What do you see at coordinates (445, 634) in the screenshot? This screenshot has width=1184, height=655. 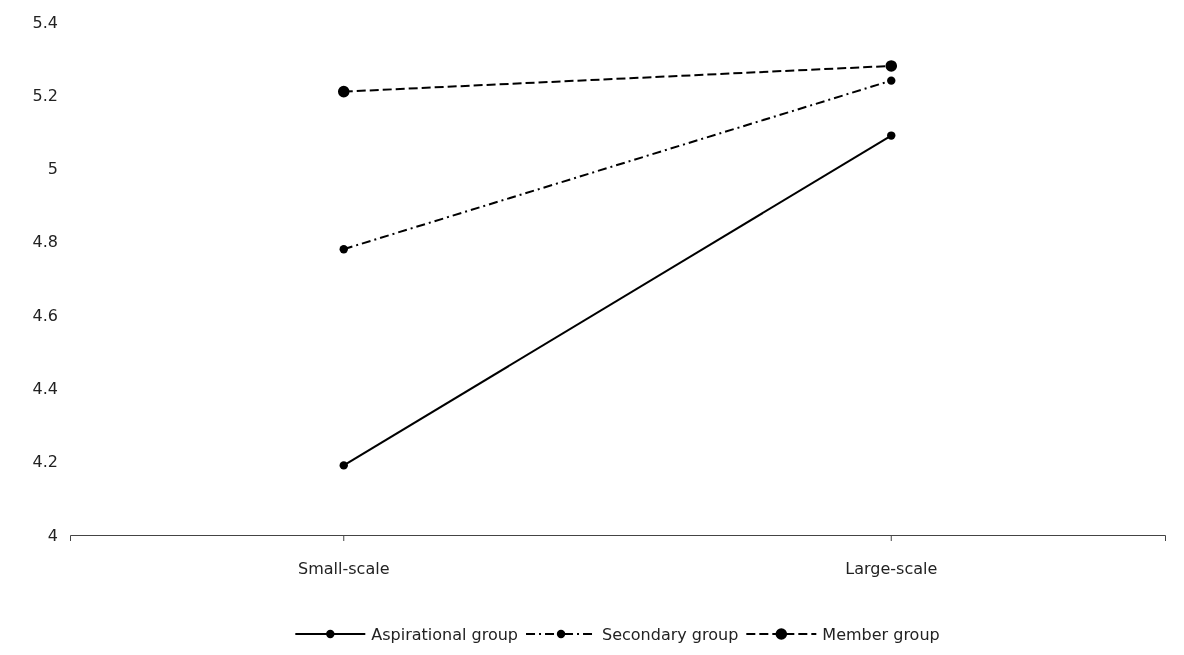 I see `legend-label: Aspirational group` at bounding box center [445, 634].